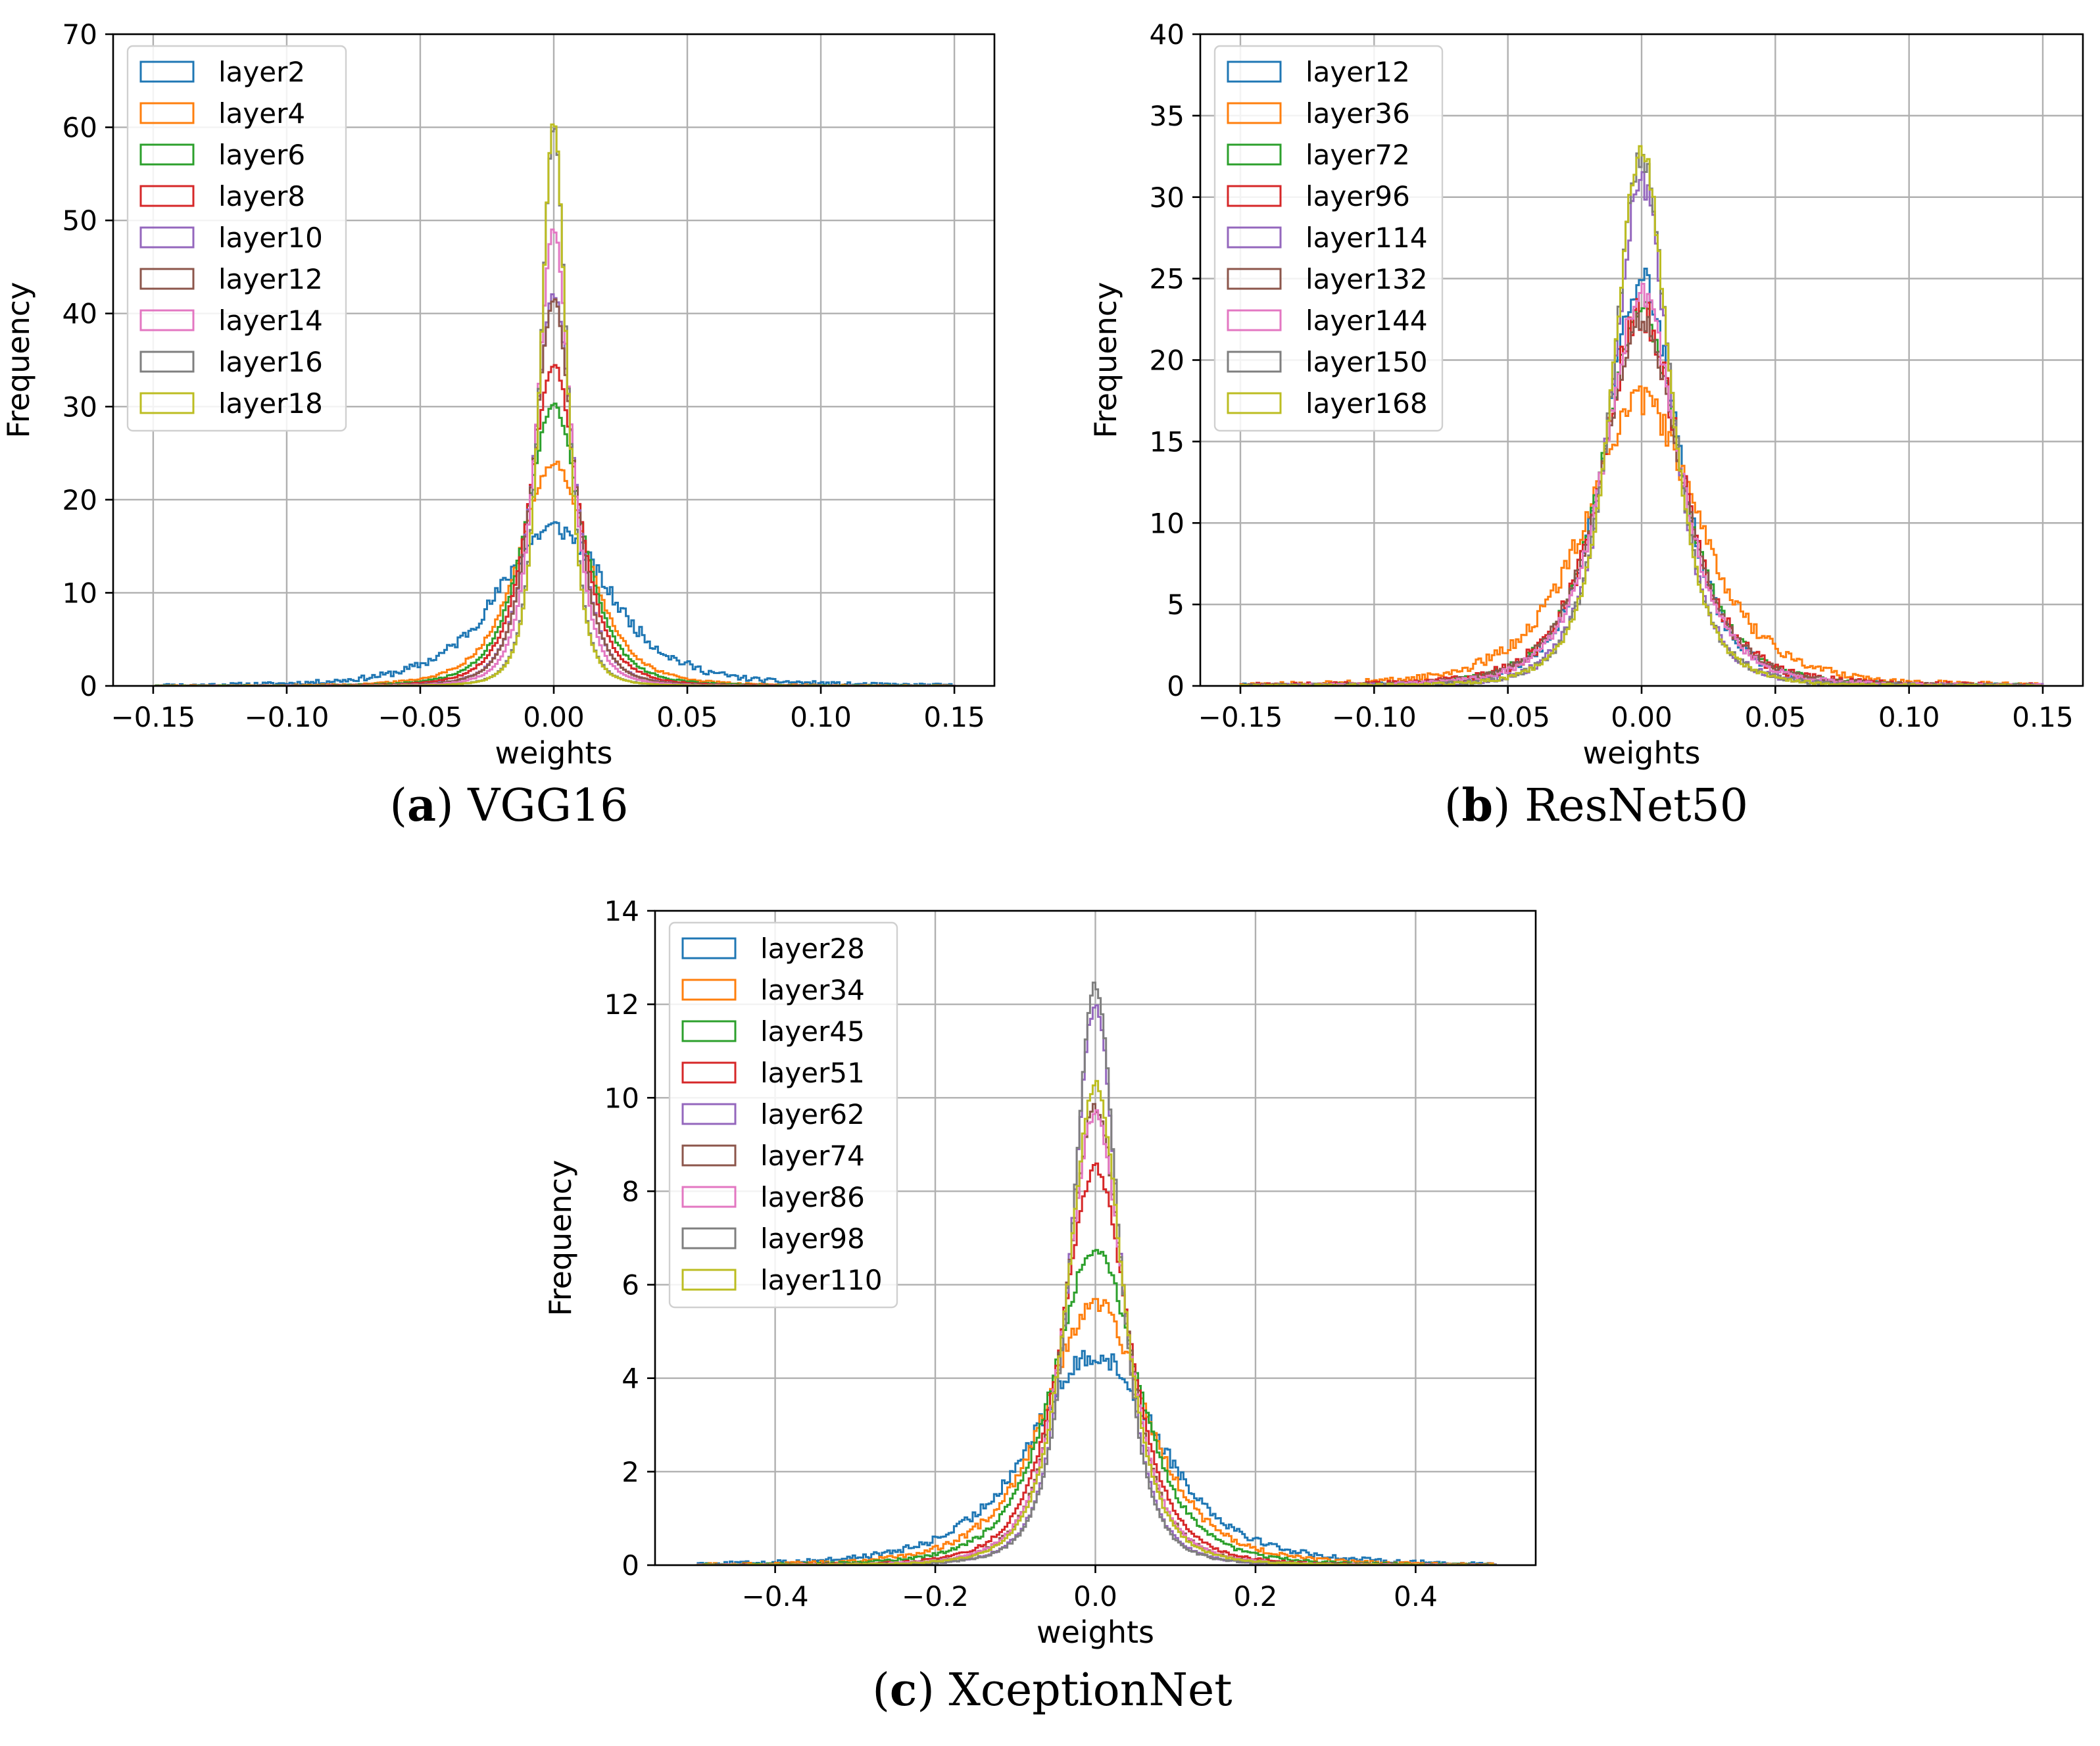 Image resolution: width=2100 pixels, height=1746 pixels. Describe the element at coordinates (1095, 1596) in the screenshot. I see `x-tick-label: 0.0` at that location.